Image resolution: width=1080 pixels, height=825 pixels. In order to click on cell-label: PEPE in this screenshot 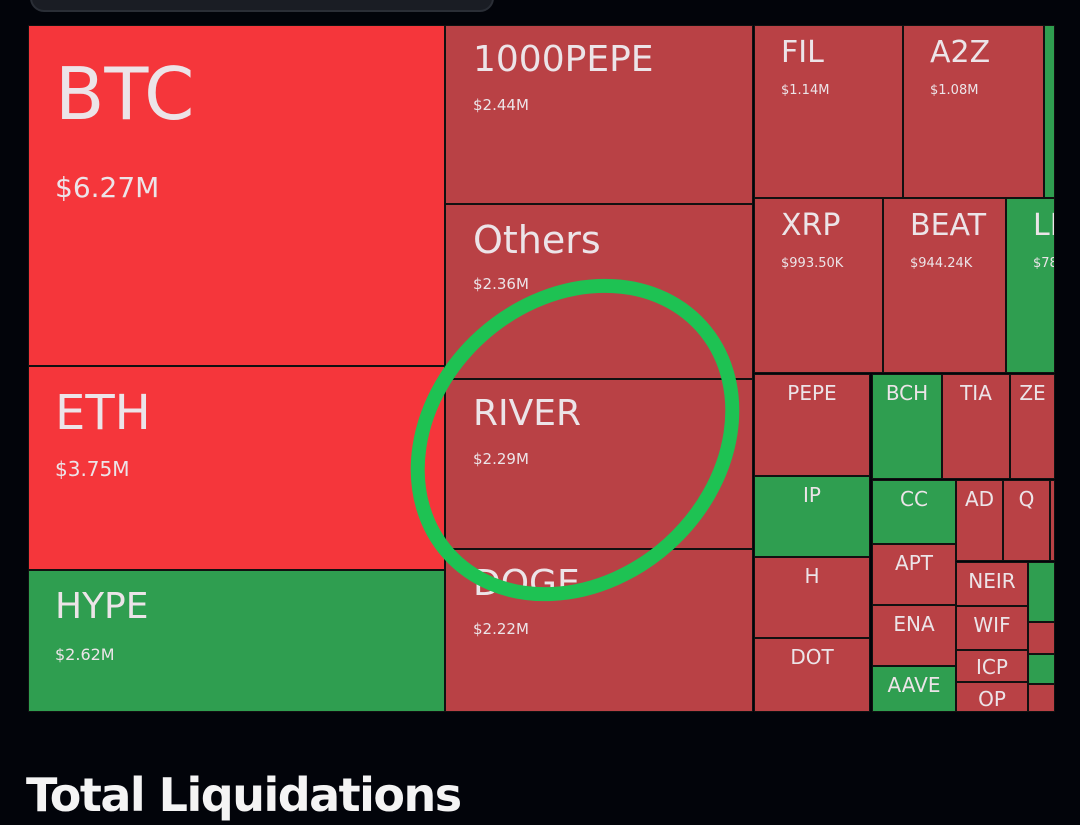, I will do `click(812, 393)`.